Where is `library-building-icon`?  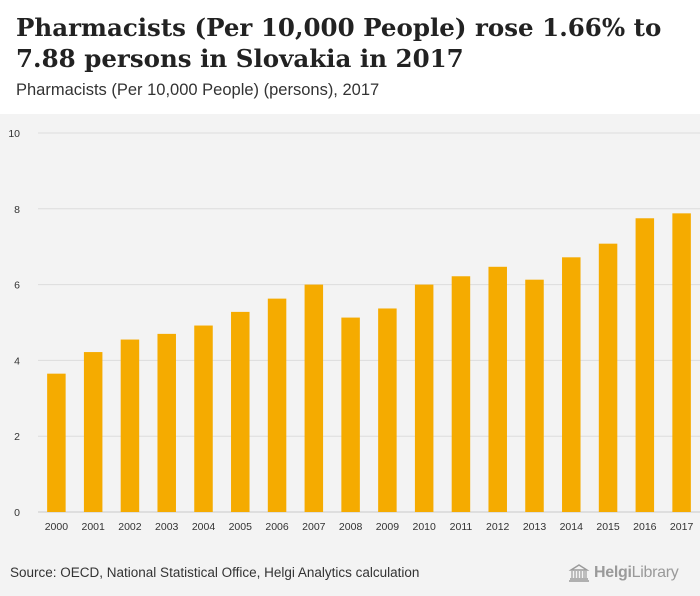 library-building-icon is located at coordinates (579, 573).